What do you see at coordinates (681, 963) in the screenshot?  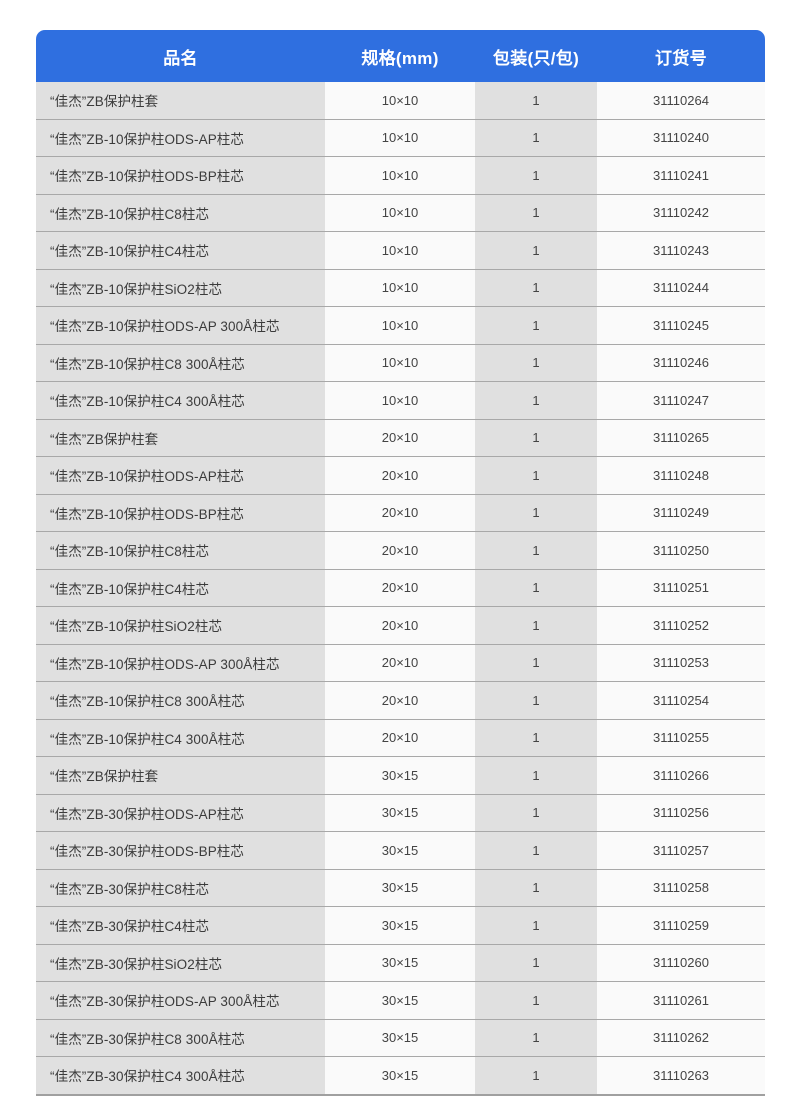 I see `cell-order: 31110260` at bounding box center [681, 963].